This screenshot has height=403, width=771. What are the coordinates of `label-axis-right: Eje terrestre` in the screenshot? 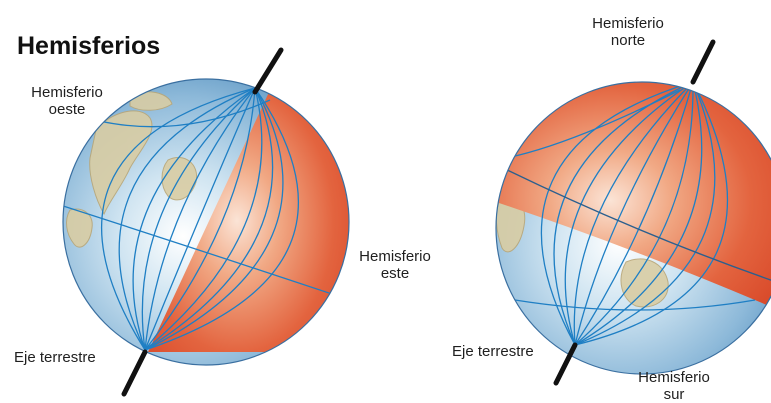 It's located at (493, 351).